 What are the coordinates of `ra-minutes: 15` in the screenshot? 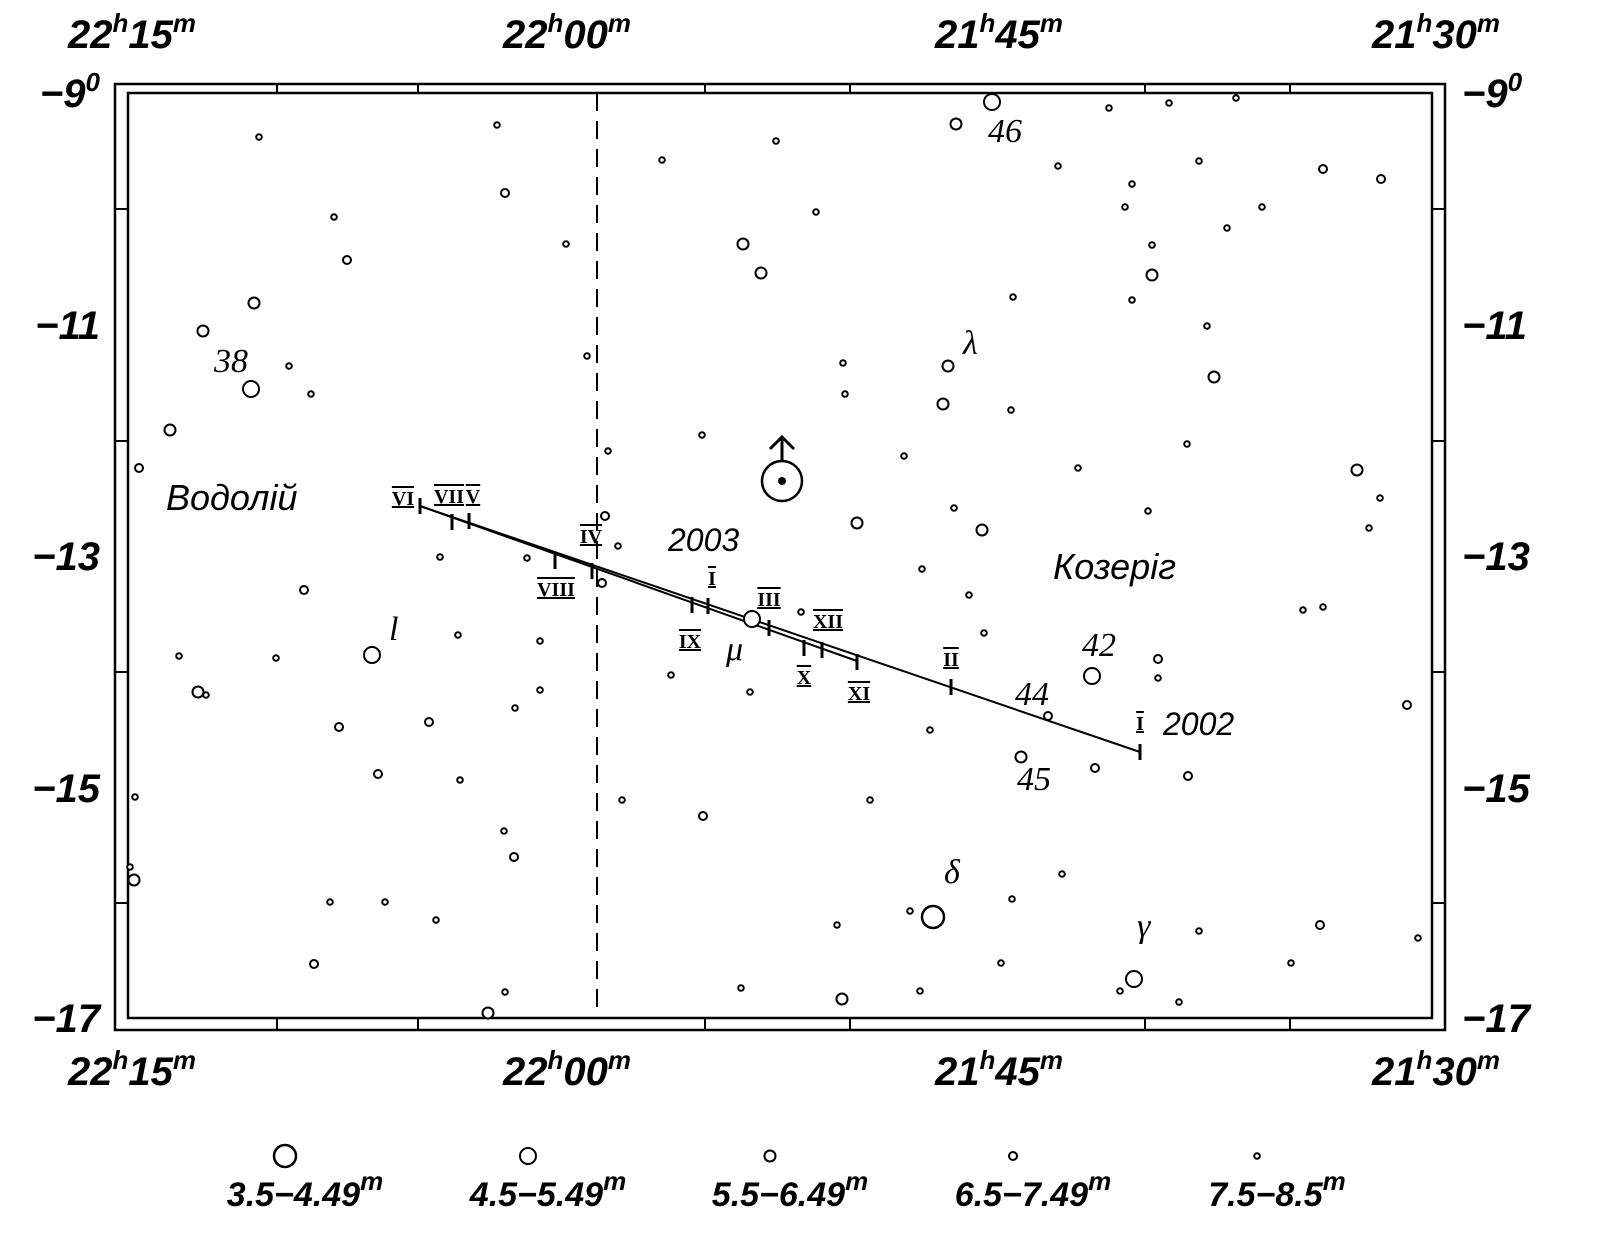 It's located at (150, 1072).